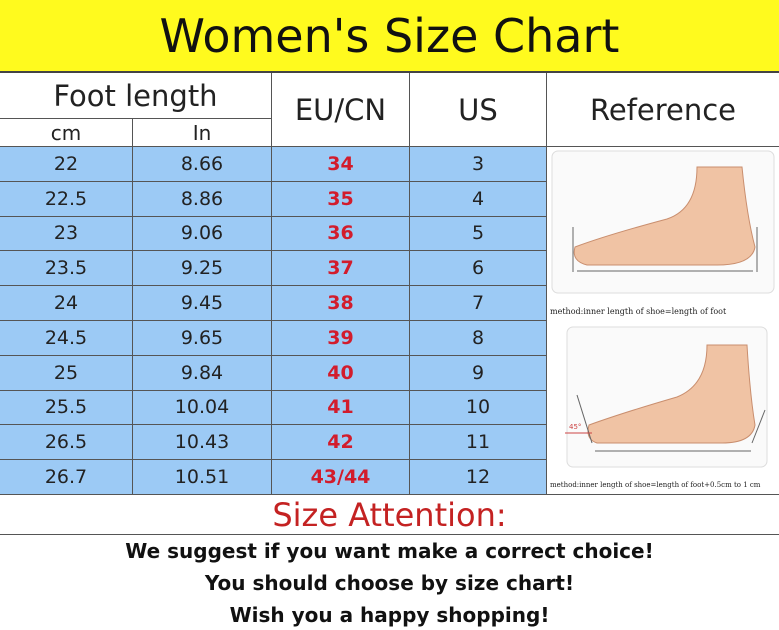  What do you see at coordinates (389, 515) in the screenshot?
I see `size-attention-title: Size Attention:` at bounding box center [389, 515].